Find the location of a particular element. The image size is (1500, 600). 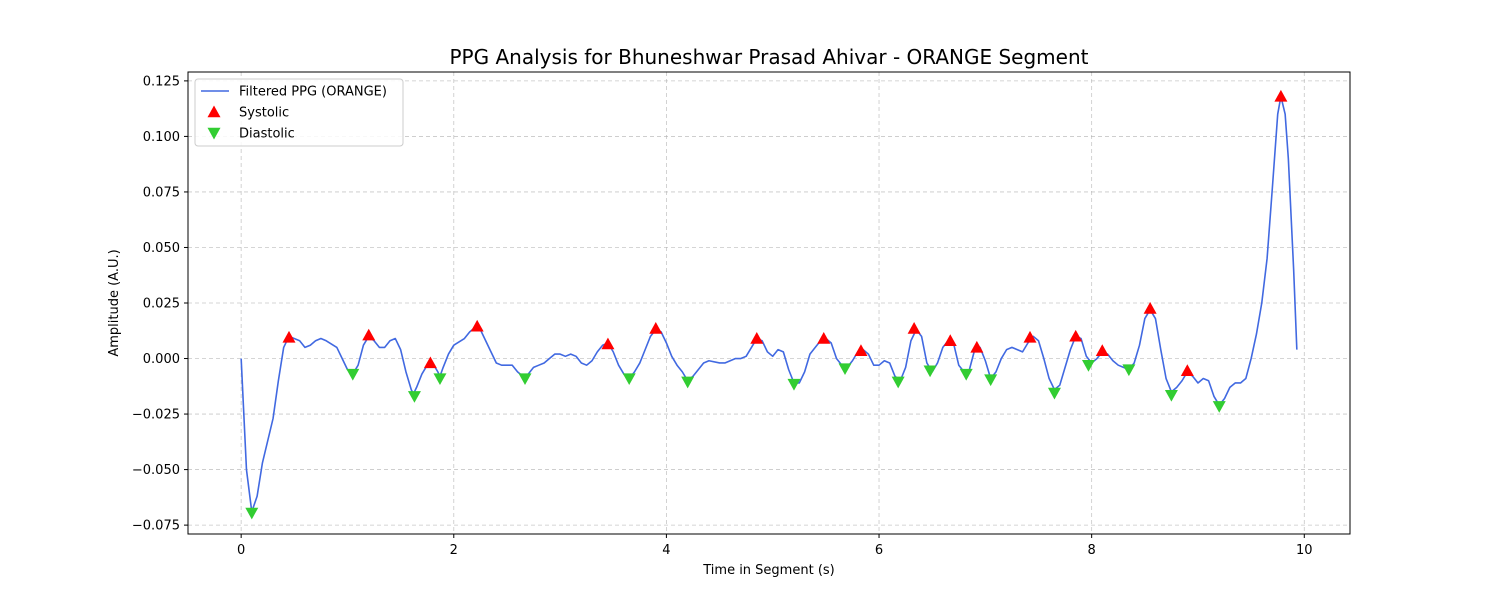

legend-systolic-swatch is located at coordinates (214, 111).